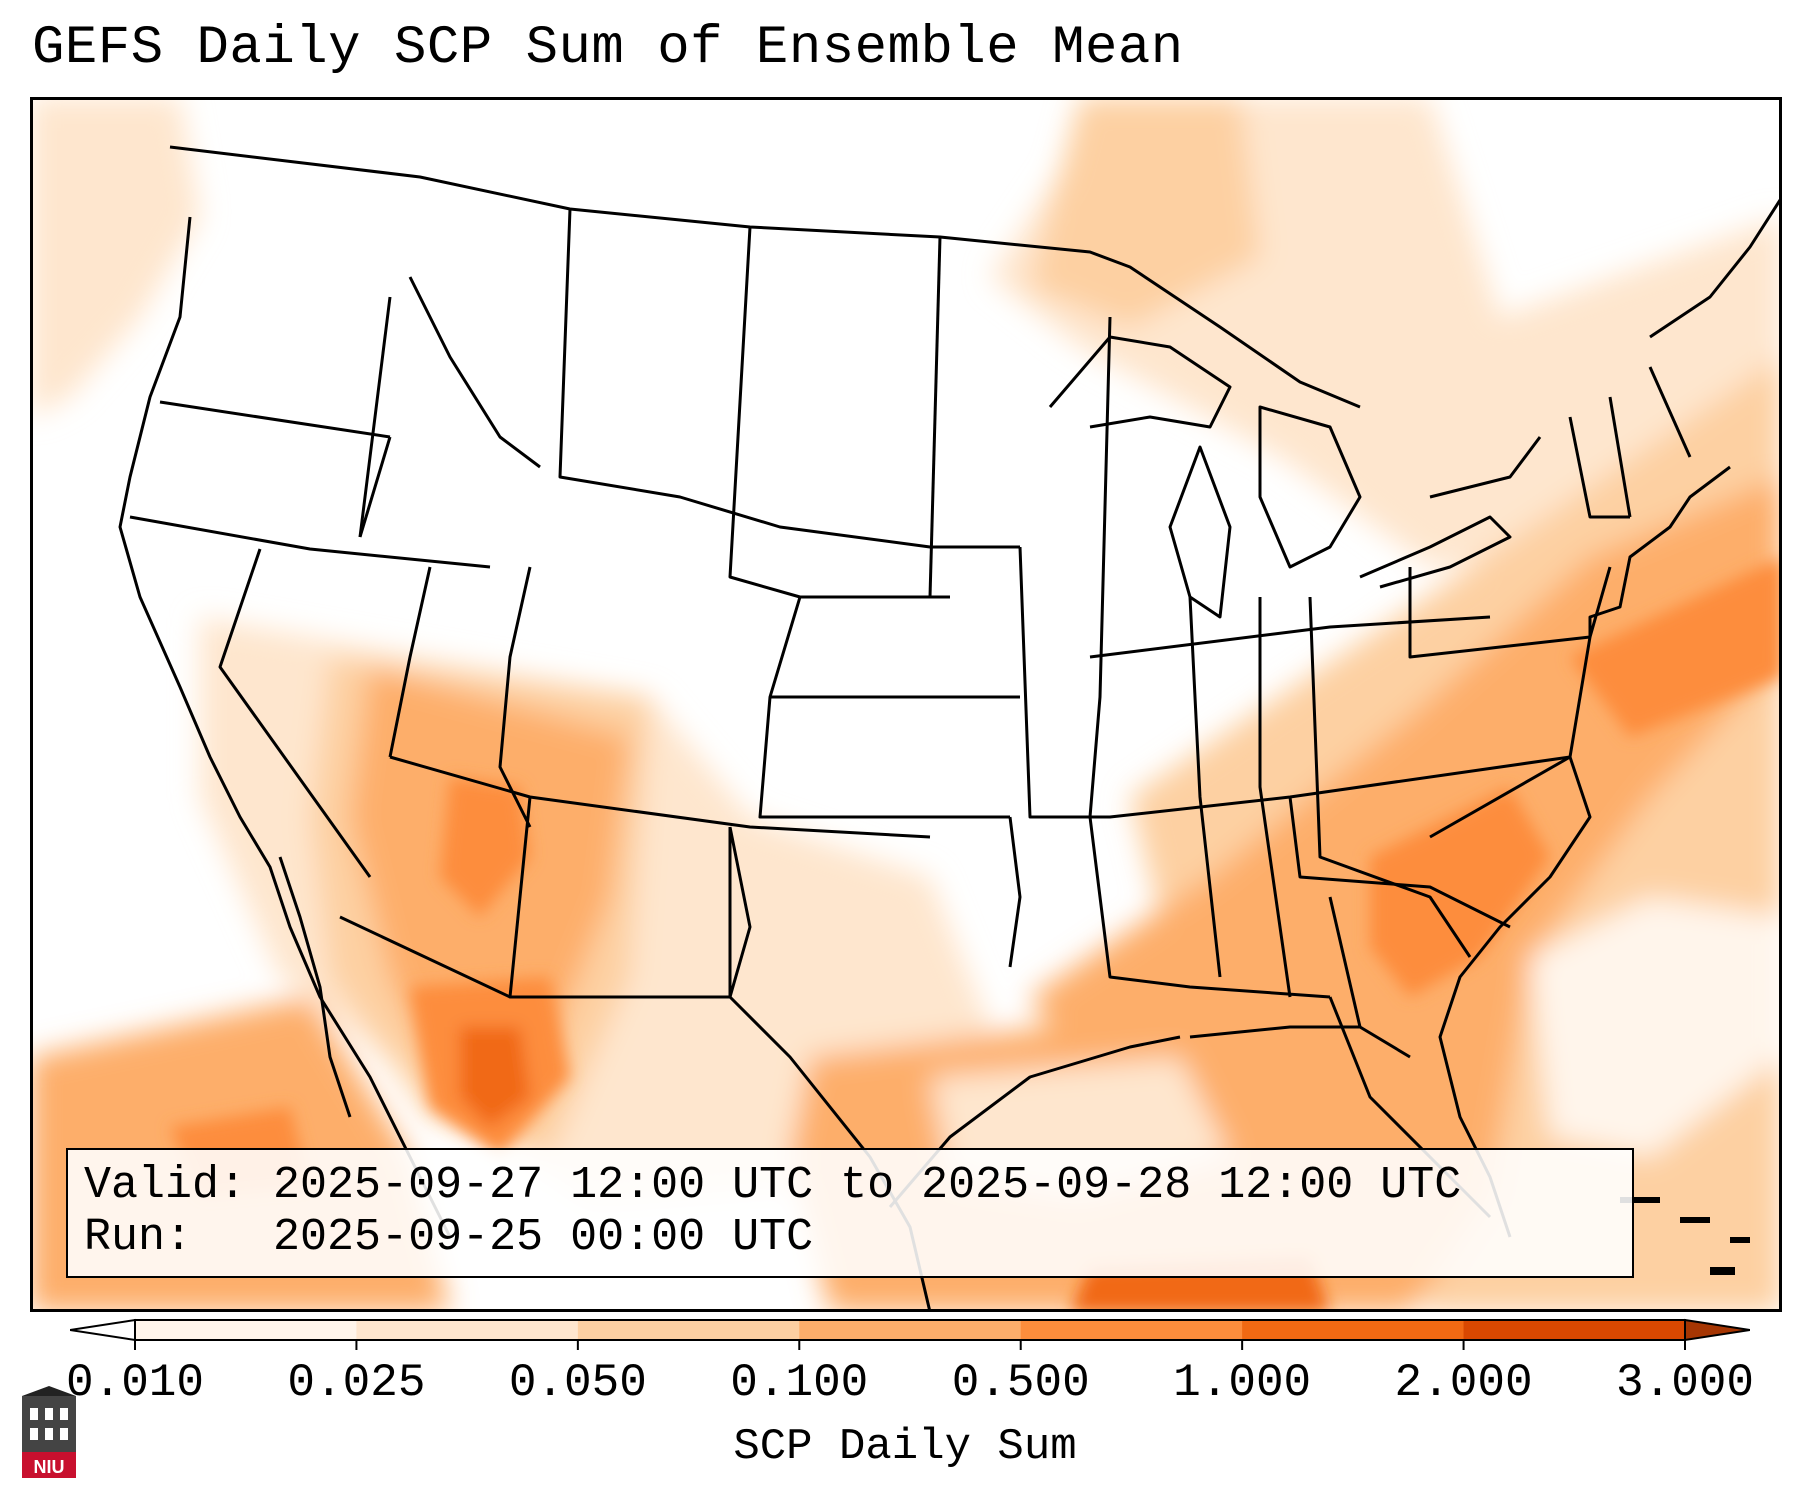 This screenshot has width=1803, height=1500. Describe the element at coordinates (1145, 212) in the screenshot. I see `shade-lake-superior` at that location.